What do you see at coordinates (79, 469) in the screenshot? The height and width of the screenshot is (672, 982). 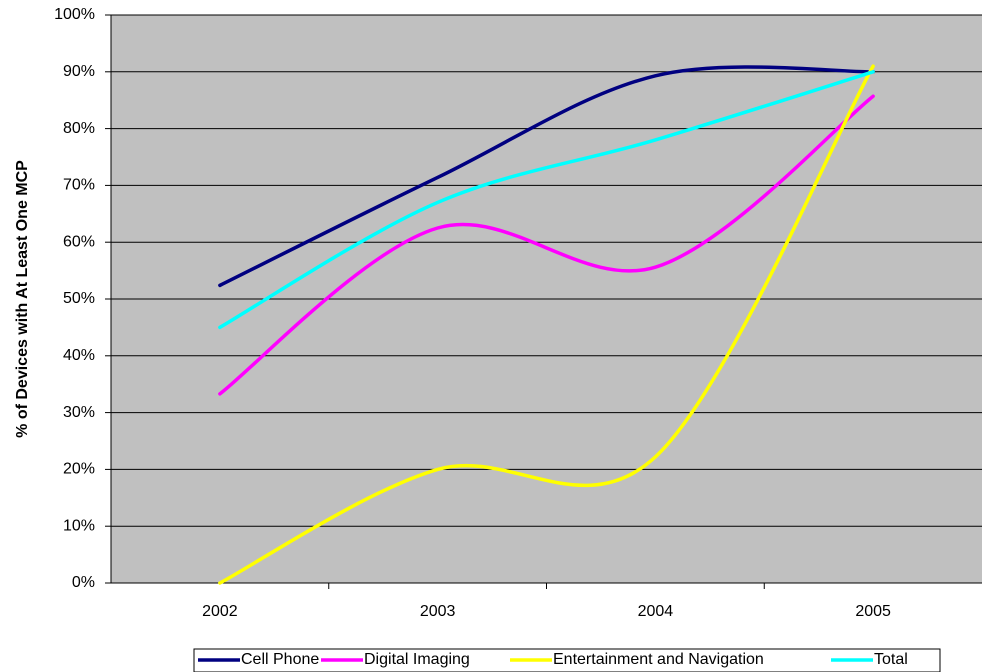 I see `y-tick-label: 20%` at bounding box center [79, 469].